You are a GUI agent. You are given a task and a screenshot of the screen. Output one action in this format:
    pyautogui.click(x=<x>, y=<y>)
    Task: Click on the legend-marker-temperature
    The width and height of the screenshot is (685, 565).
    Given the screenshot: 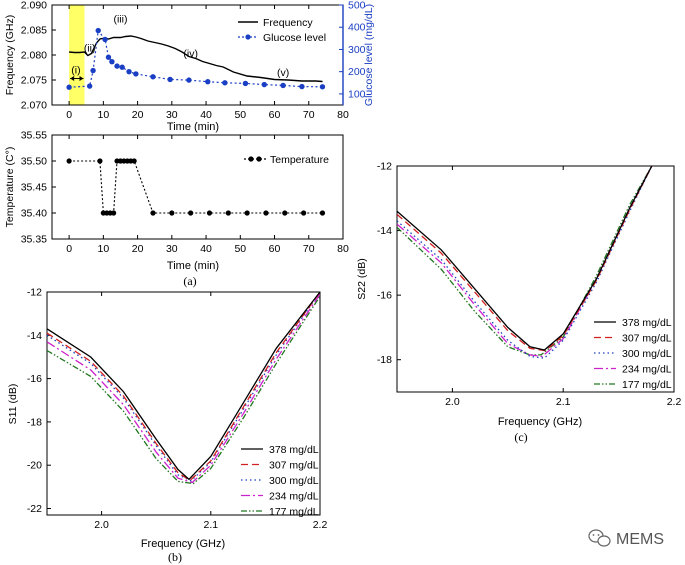 What is the action you would take?
    pyautogui.click(x=251, y=159)
    